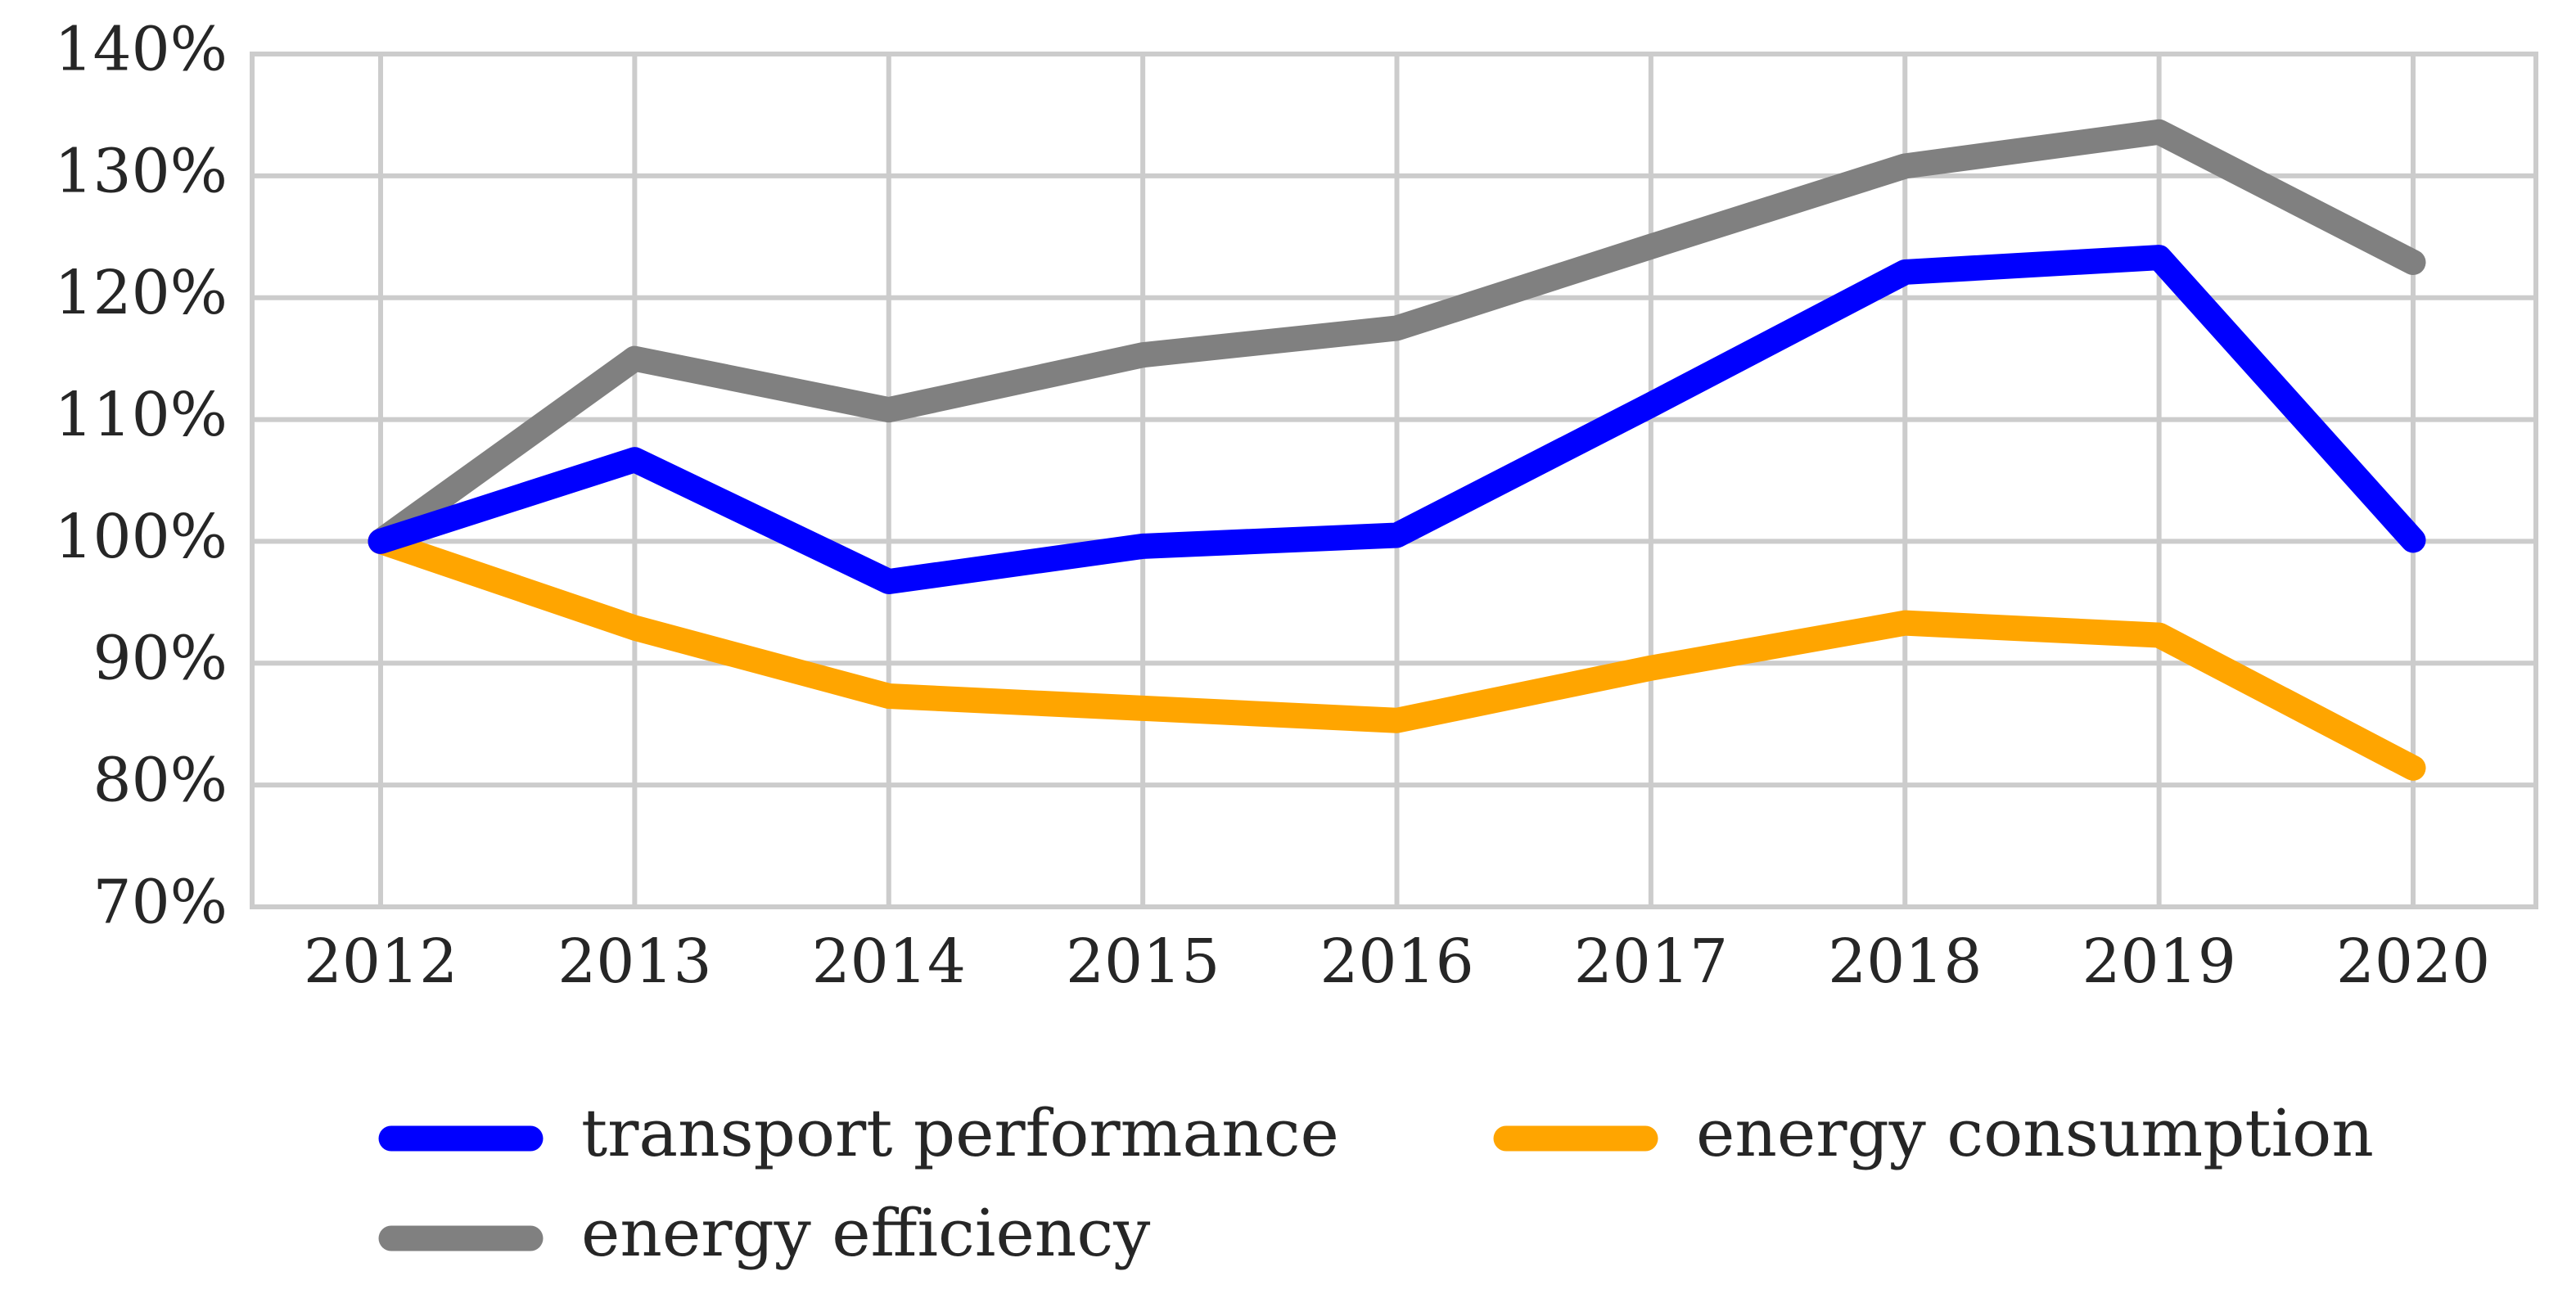 The image size is (2576, 1294). I want to click on x-axis-ticks: 2012 2013 2014 2015 2016 2017 2018 2019 2020, so click(1397, 962).